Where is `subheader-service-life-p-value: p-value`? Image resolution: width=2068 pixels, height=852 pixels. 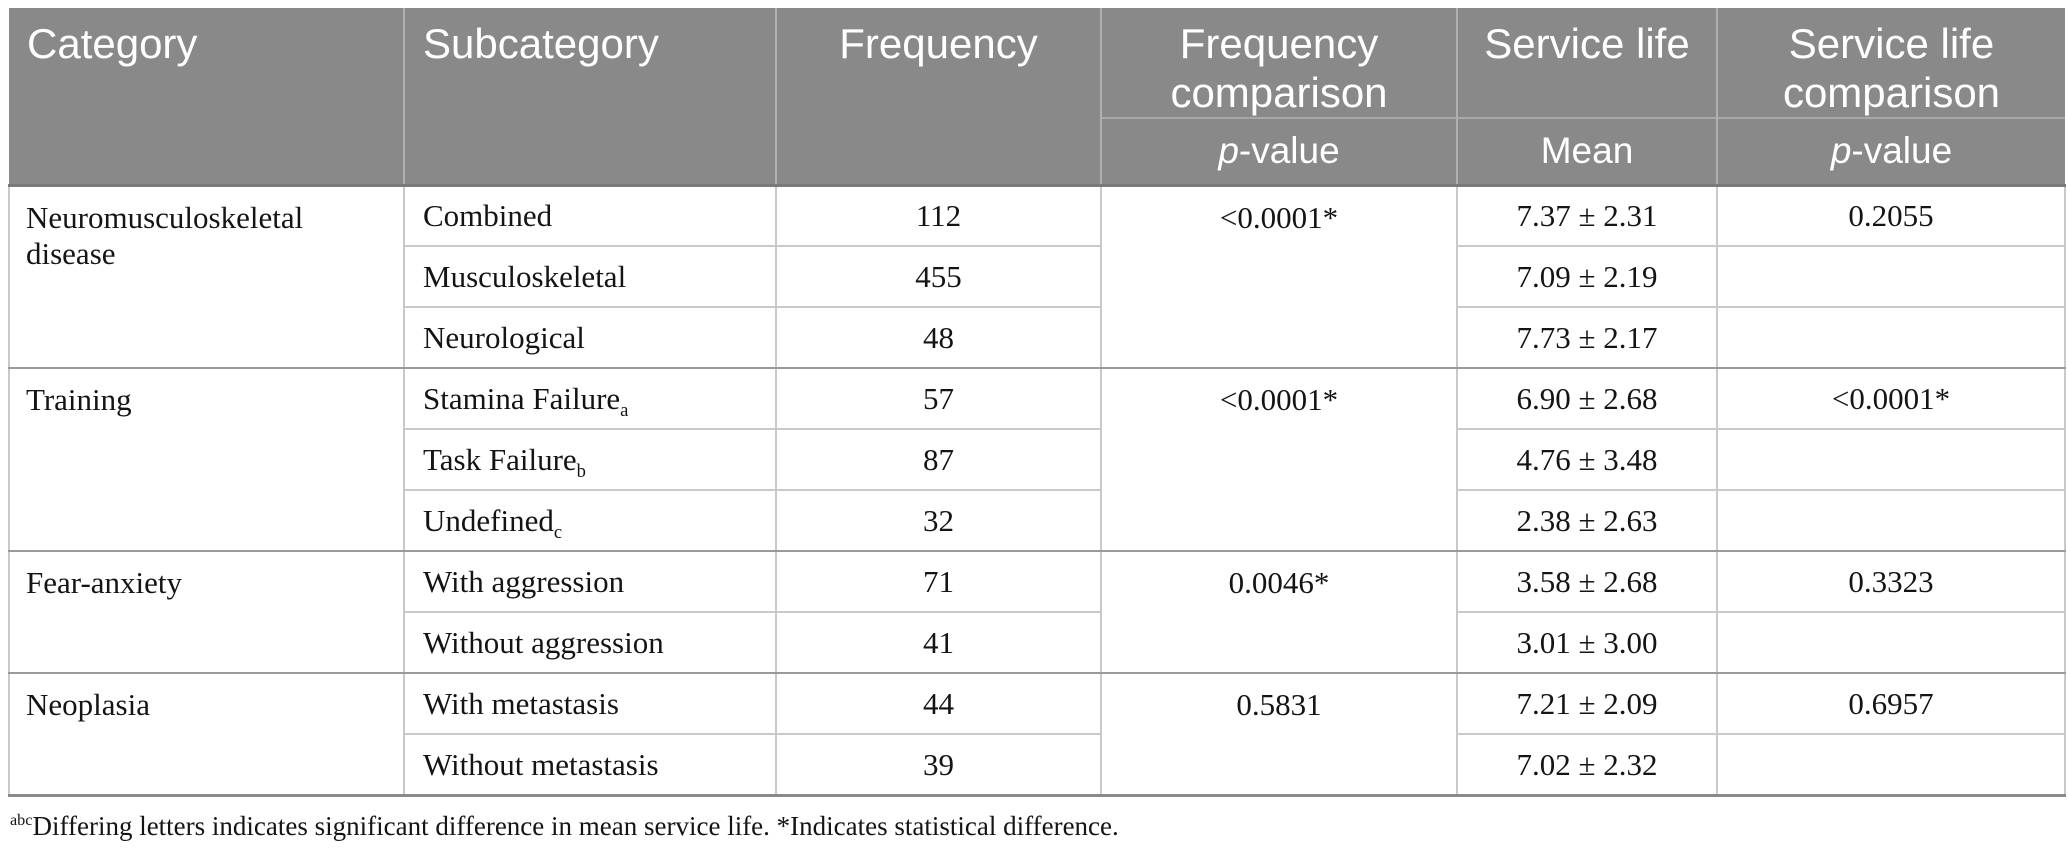
subheader-service-life-p-value: p-value is located at coordinates (1890, 152).